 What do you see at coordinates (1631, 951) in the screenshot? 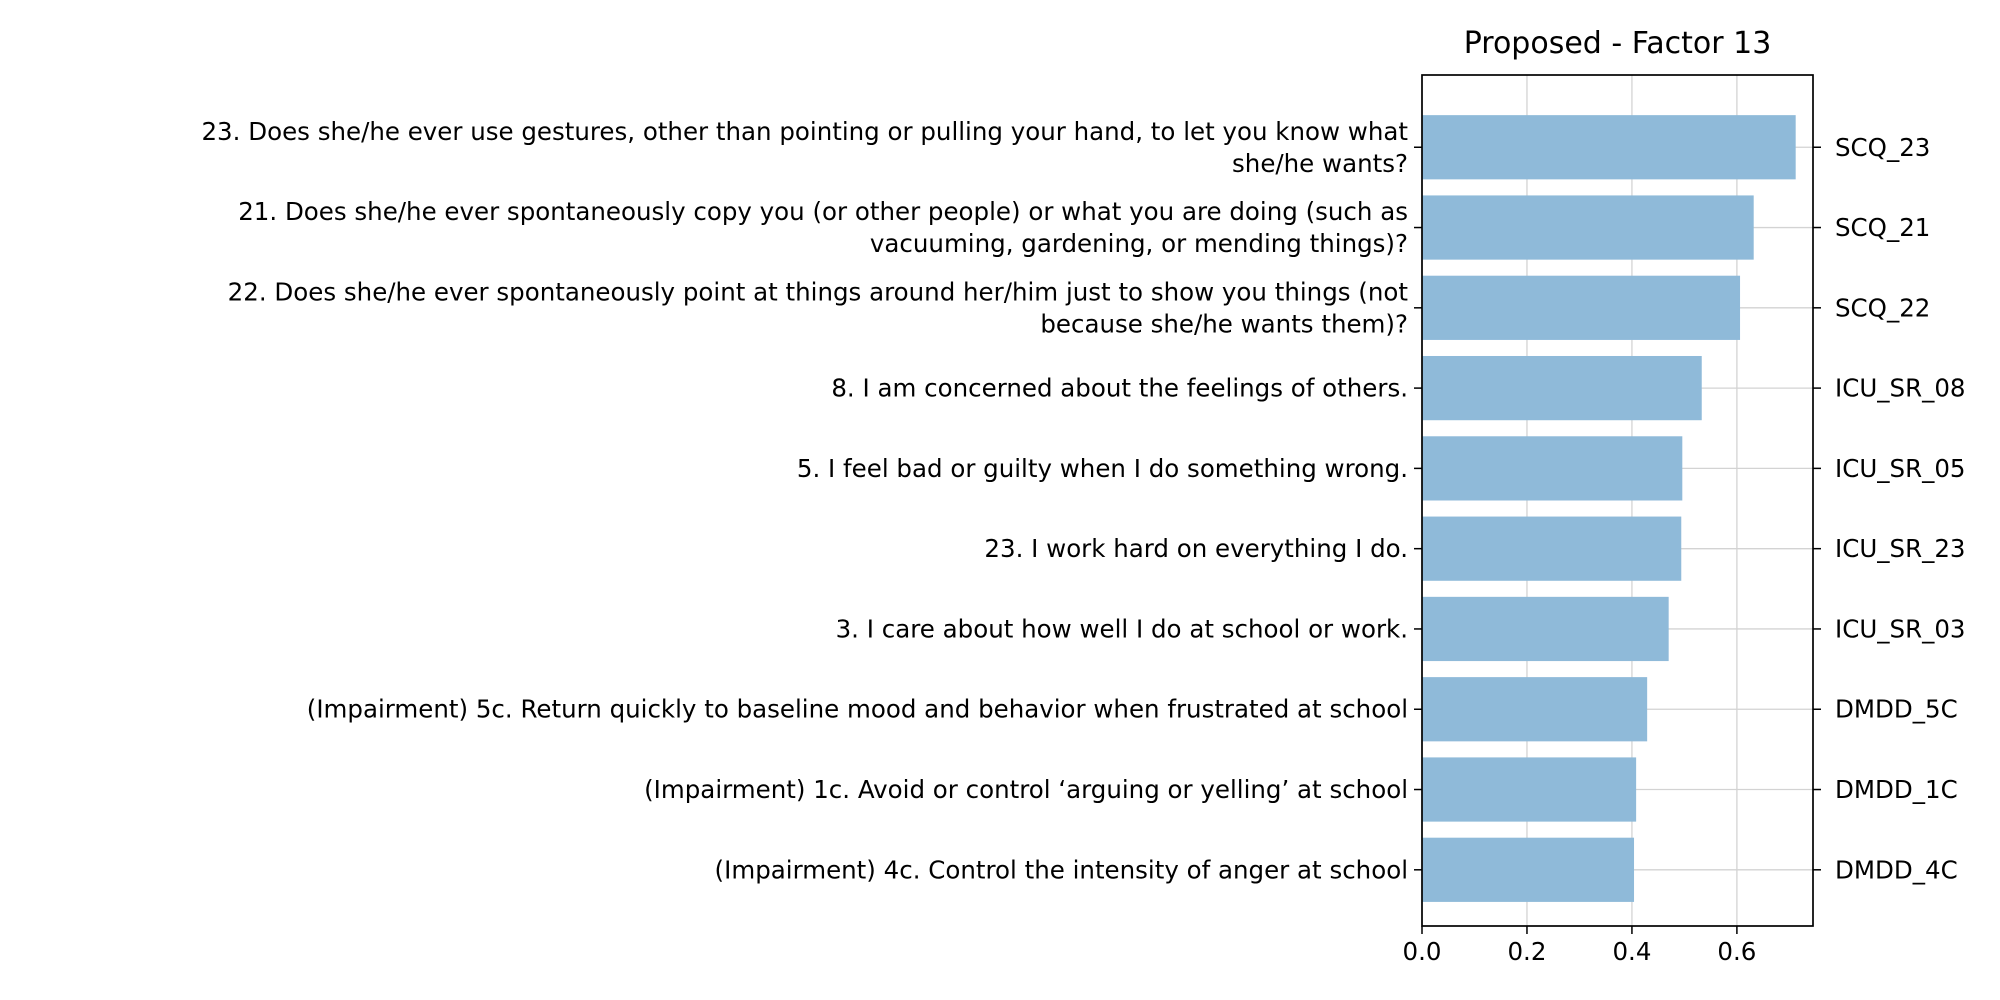
I see `x-tick-label: 0.4` at bounding box center [1631, 951].